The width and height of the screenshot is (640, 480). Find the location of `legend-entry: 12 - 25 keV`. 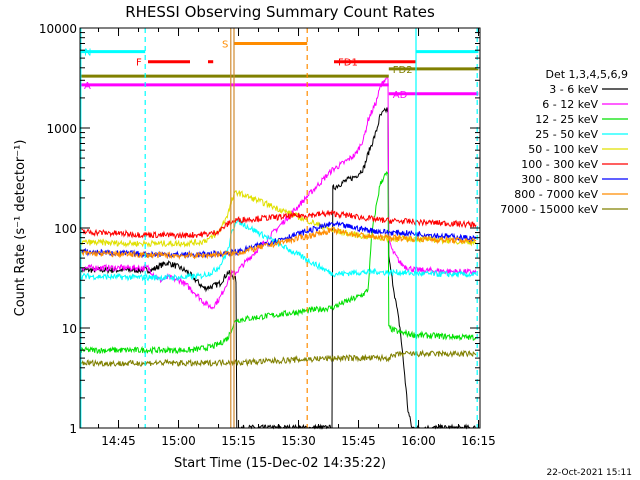

legend-entry: 12 - 25 keV is located at coordinates (566, 119).